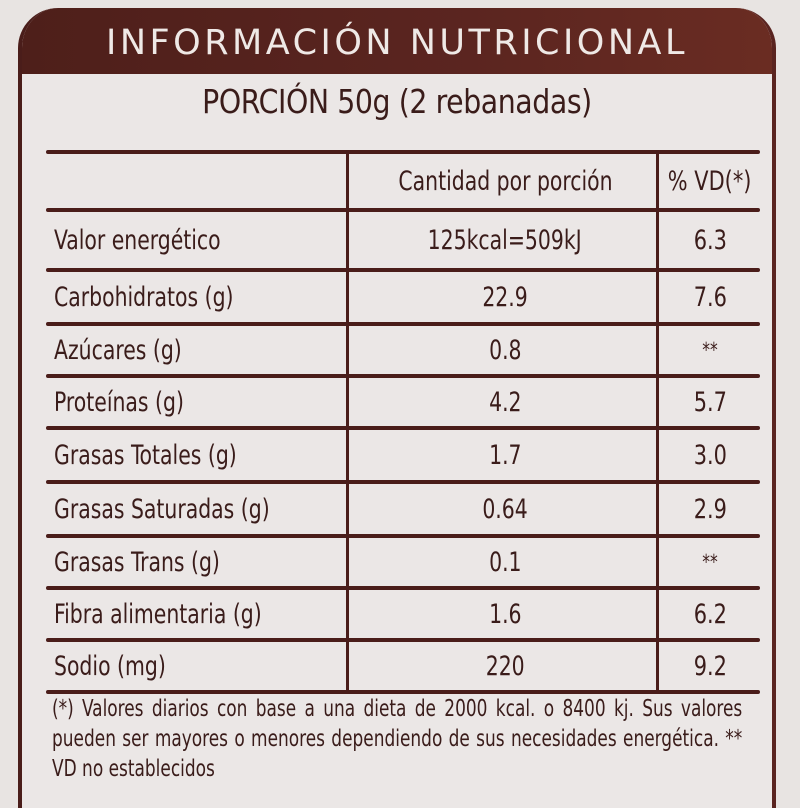 The width and height of the screenshot is (800, 808). What do you see at coordinates (158, 614) in the screenshot?
I see `nutrient-name: Fibra alimentaria (g)` at bounding box center [158, 614].